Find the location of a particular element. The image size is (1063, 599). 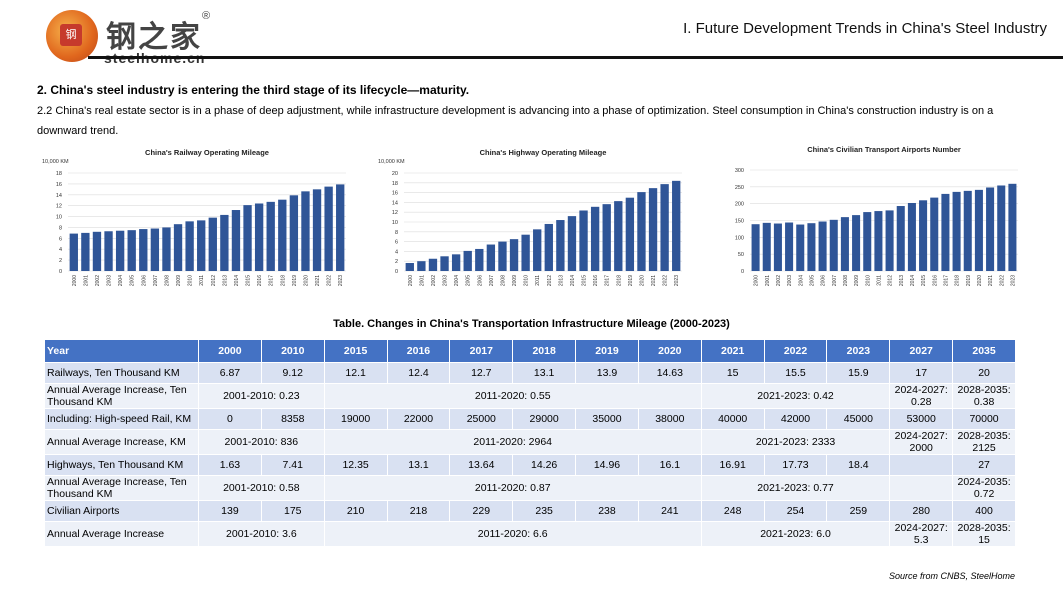

x-tick-label: 2016 is located at coordinates (596, 280).